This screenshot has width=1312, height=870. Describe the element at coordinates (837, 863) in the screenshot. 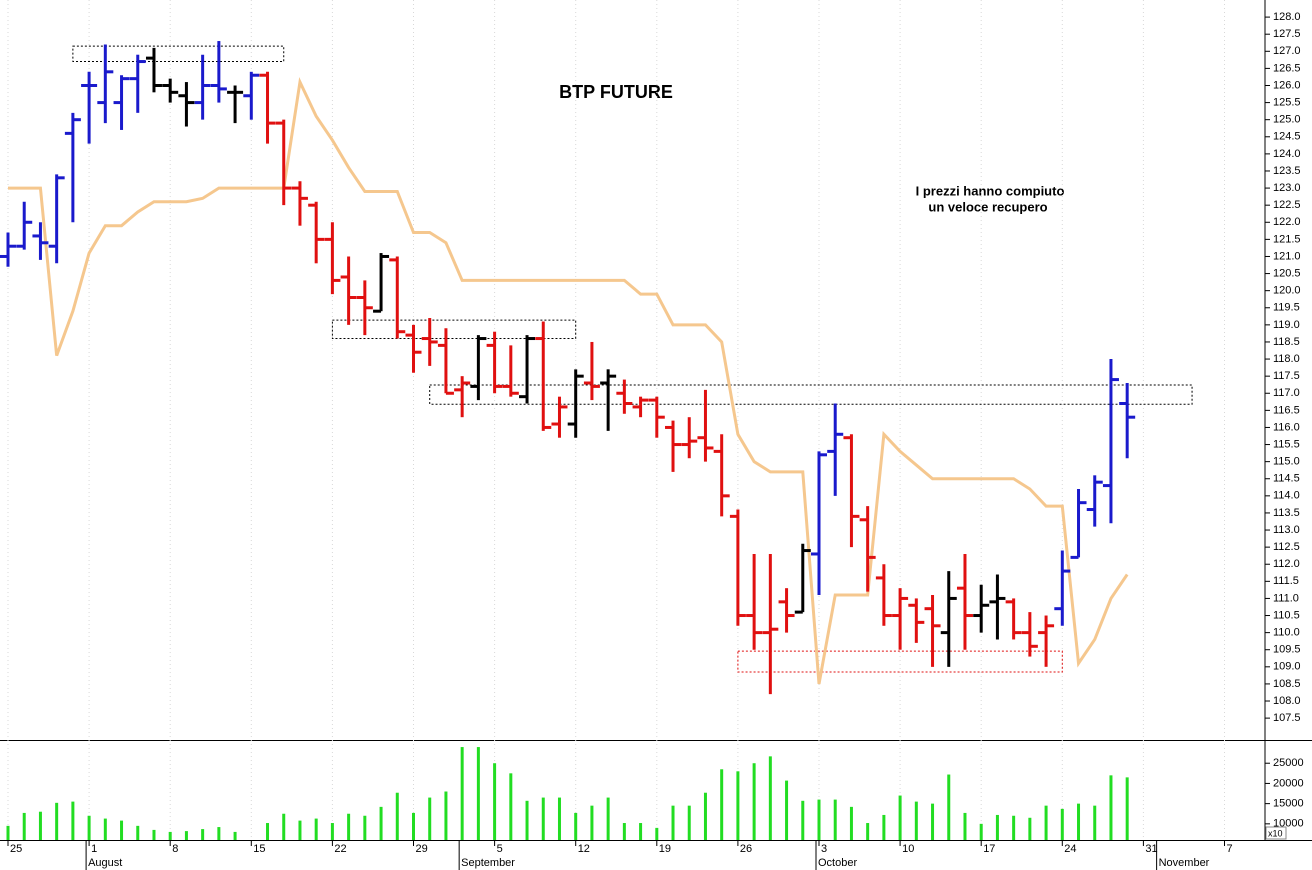

I see `month-label: October` at that location.